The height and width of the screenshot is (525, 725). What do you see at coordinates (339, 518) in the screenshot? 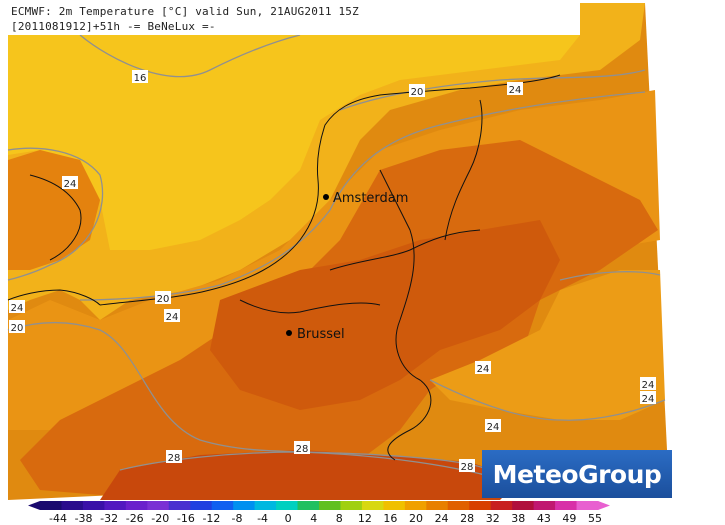
I see `colorbar-tick-label: 8` at bounding box center [339, 518].